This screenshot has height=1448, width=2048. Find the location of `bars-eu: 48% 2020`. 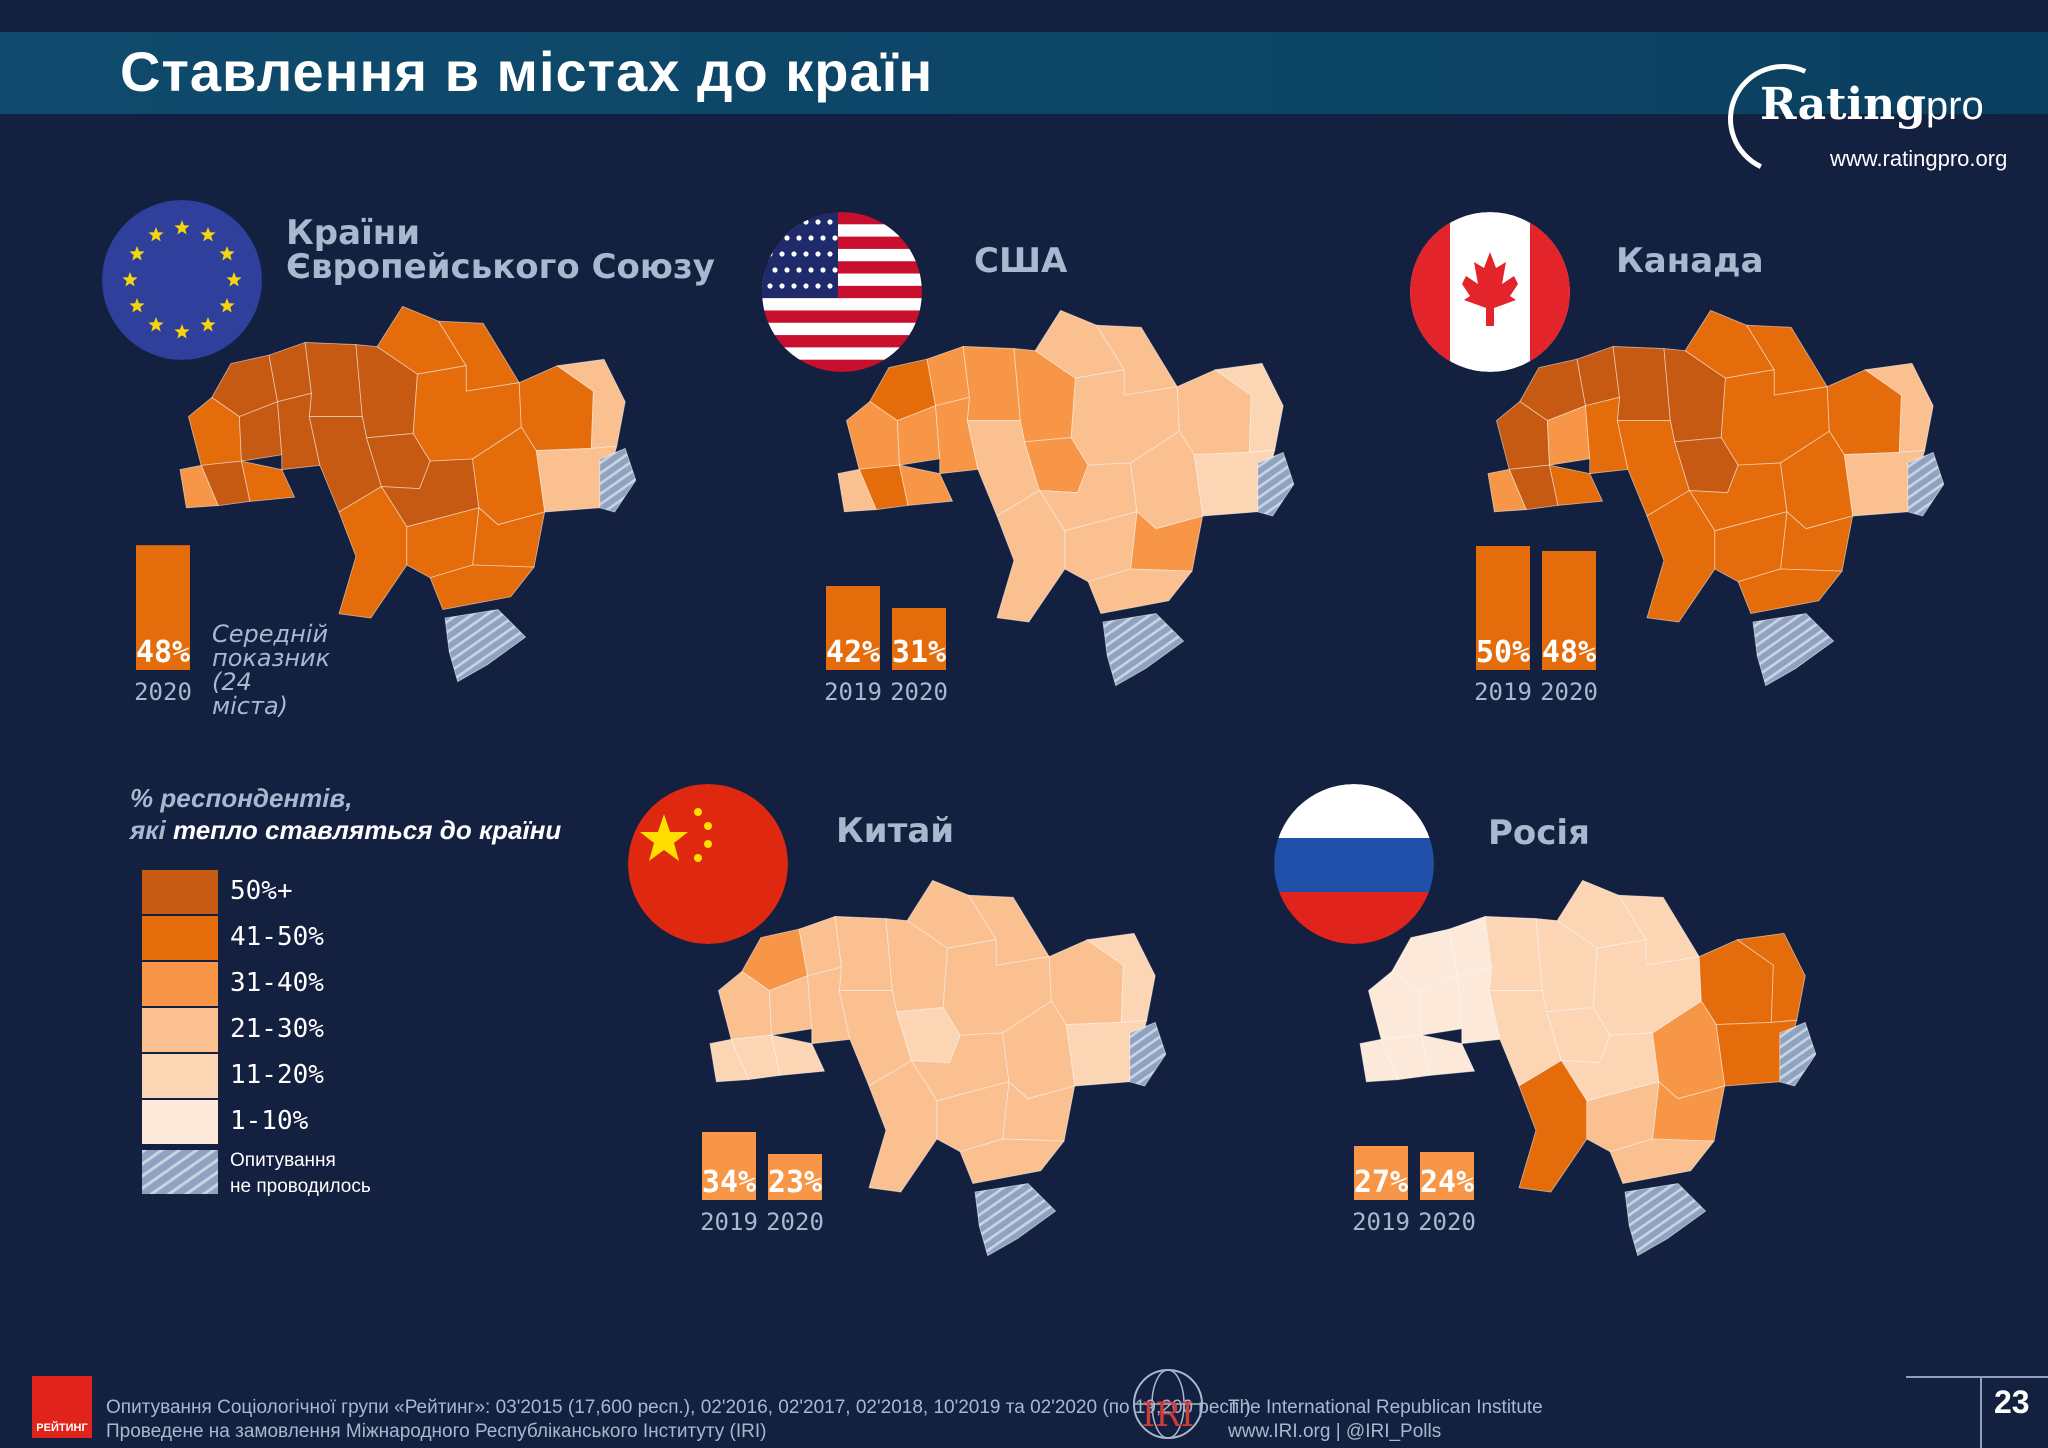

bars-eu: 48% 2020 is located at coordinates (163, 625).